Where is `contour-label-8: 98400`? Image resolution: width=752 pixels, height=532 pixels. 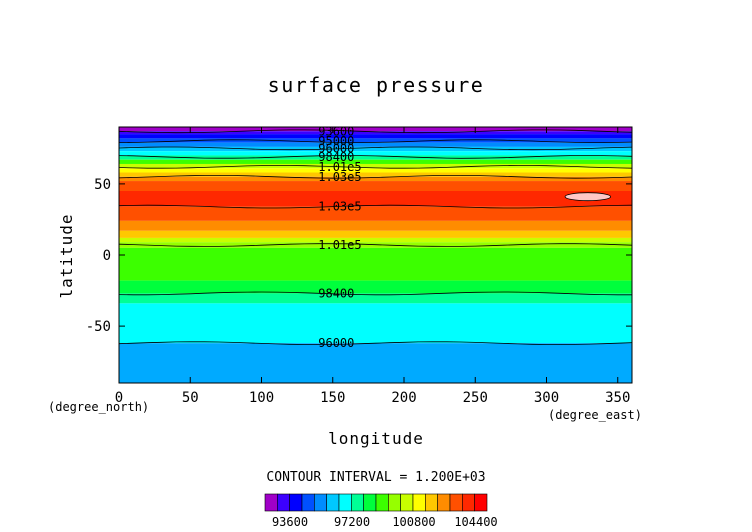 contour-label-8: 98400 is located at coordinates (336, 293).